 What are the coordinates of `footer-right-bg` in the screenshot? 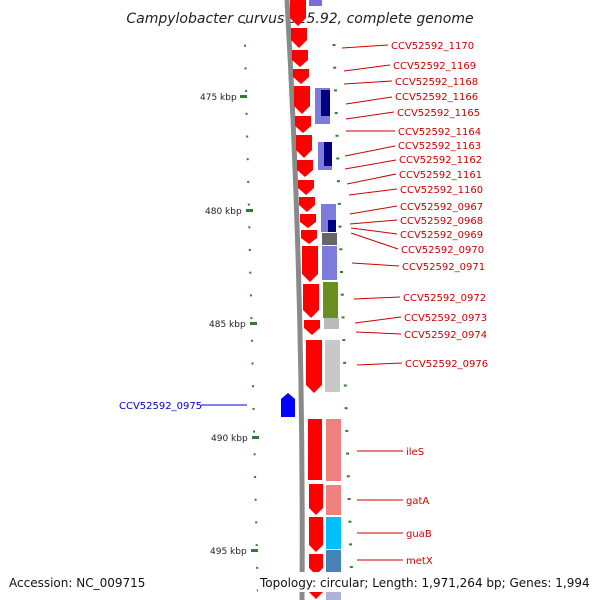 It's located at (427, 582).